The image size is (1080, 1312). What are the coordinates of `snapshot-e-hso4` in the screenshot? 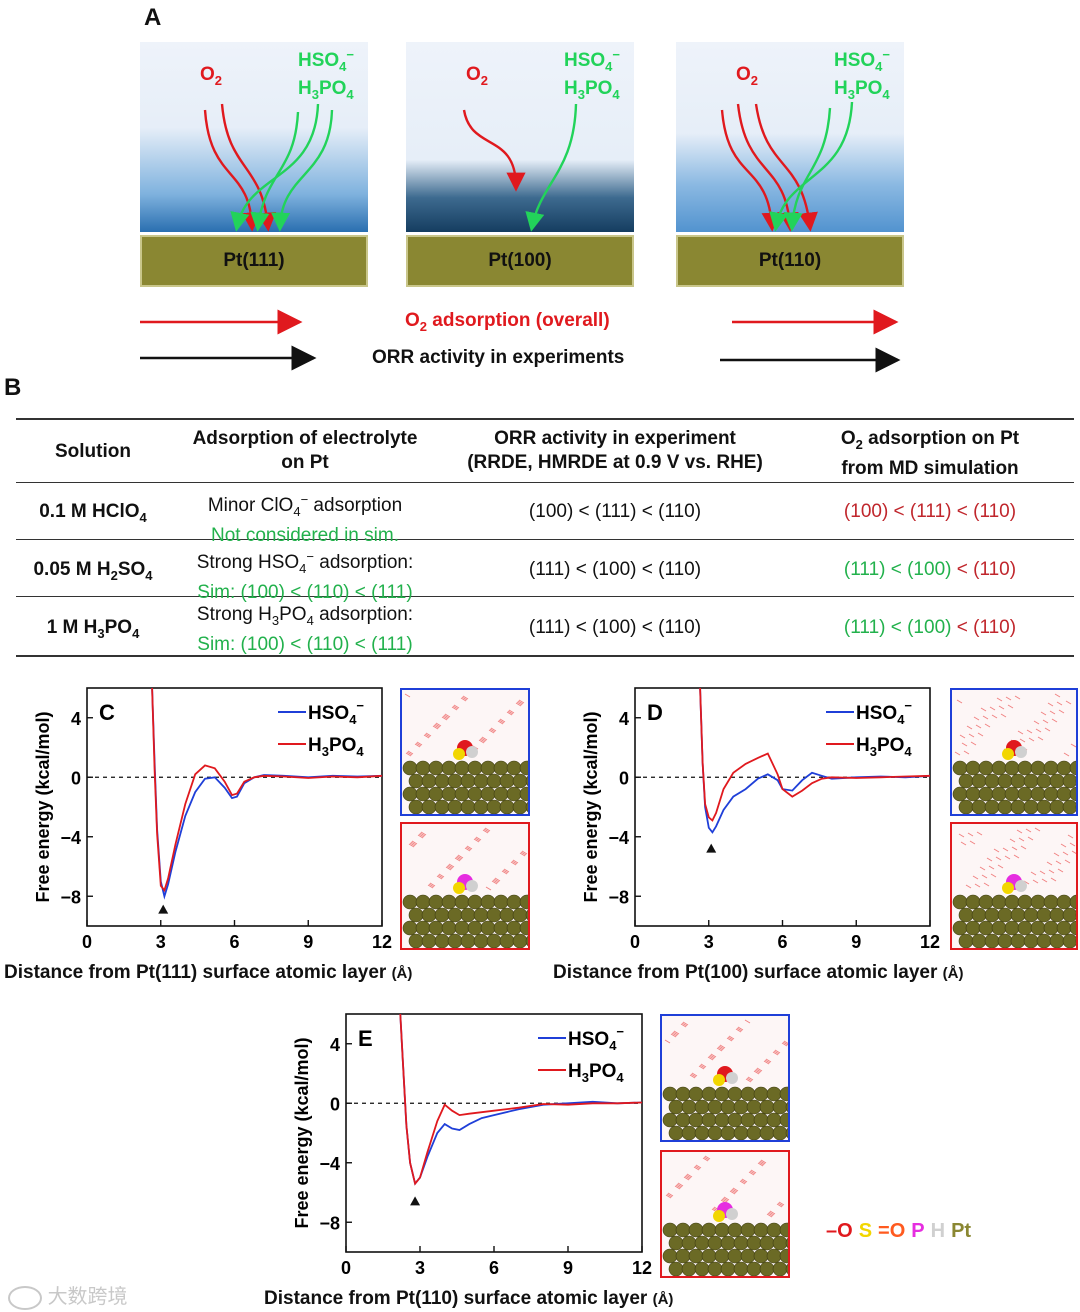 It's located at (725, 1078).